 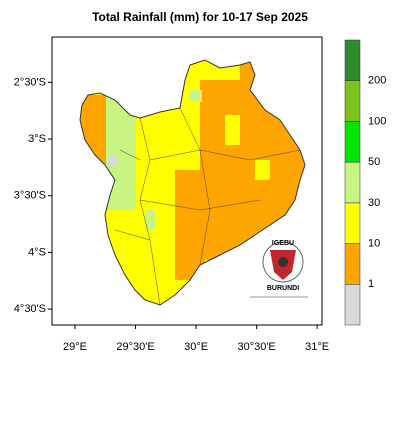 I want to click on colorbar-label: 50, so click(x=374, y=162).